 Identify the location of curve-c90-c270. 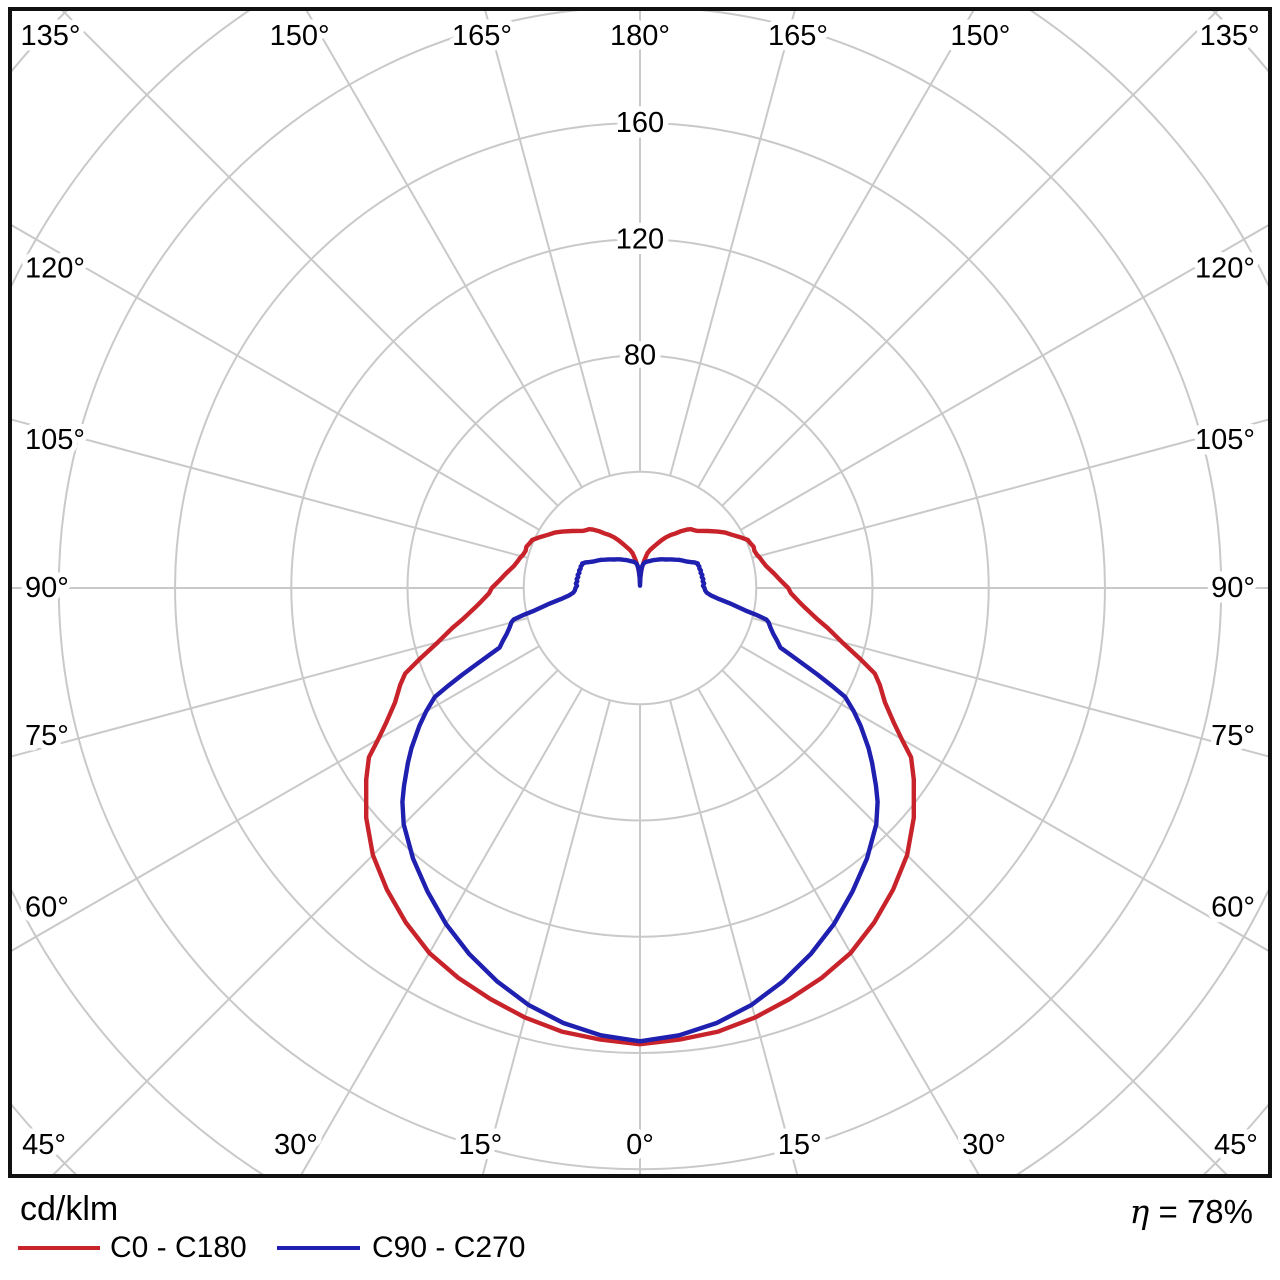
(640, 800).